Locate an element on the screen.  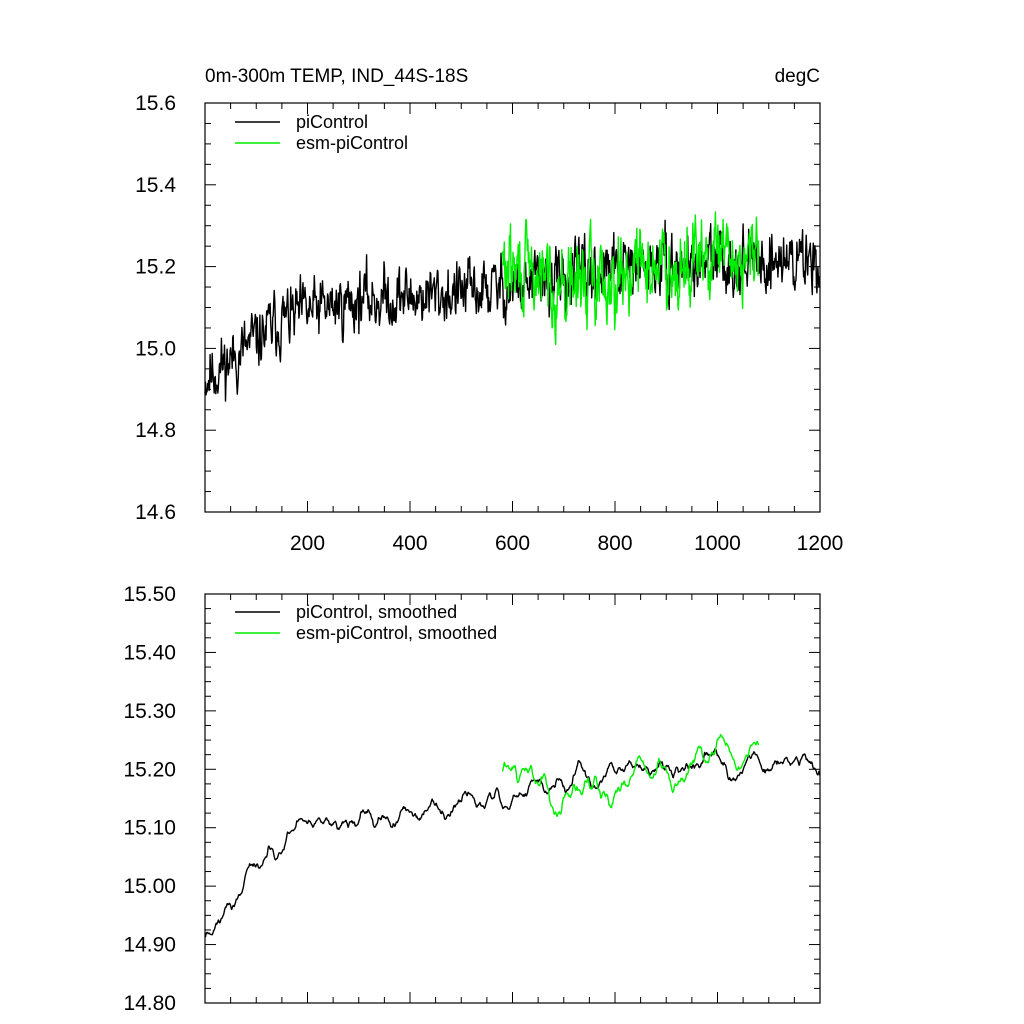
x-tick-label: 600 is located at coordinates (512, 543).